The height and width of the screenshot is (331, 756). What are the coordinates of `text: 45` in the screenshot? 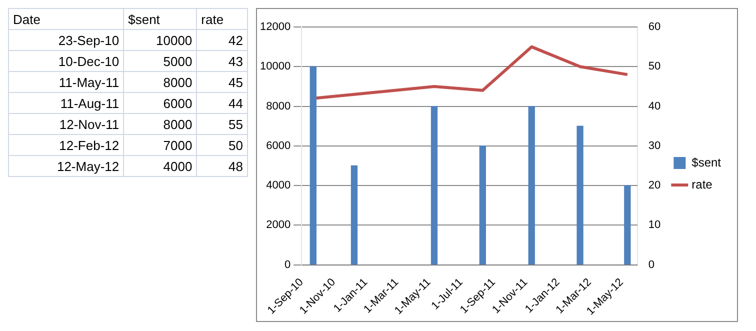 It's located at (222, 82).